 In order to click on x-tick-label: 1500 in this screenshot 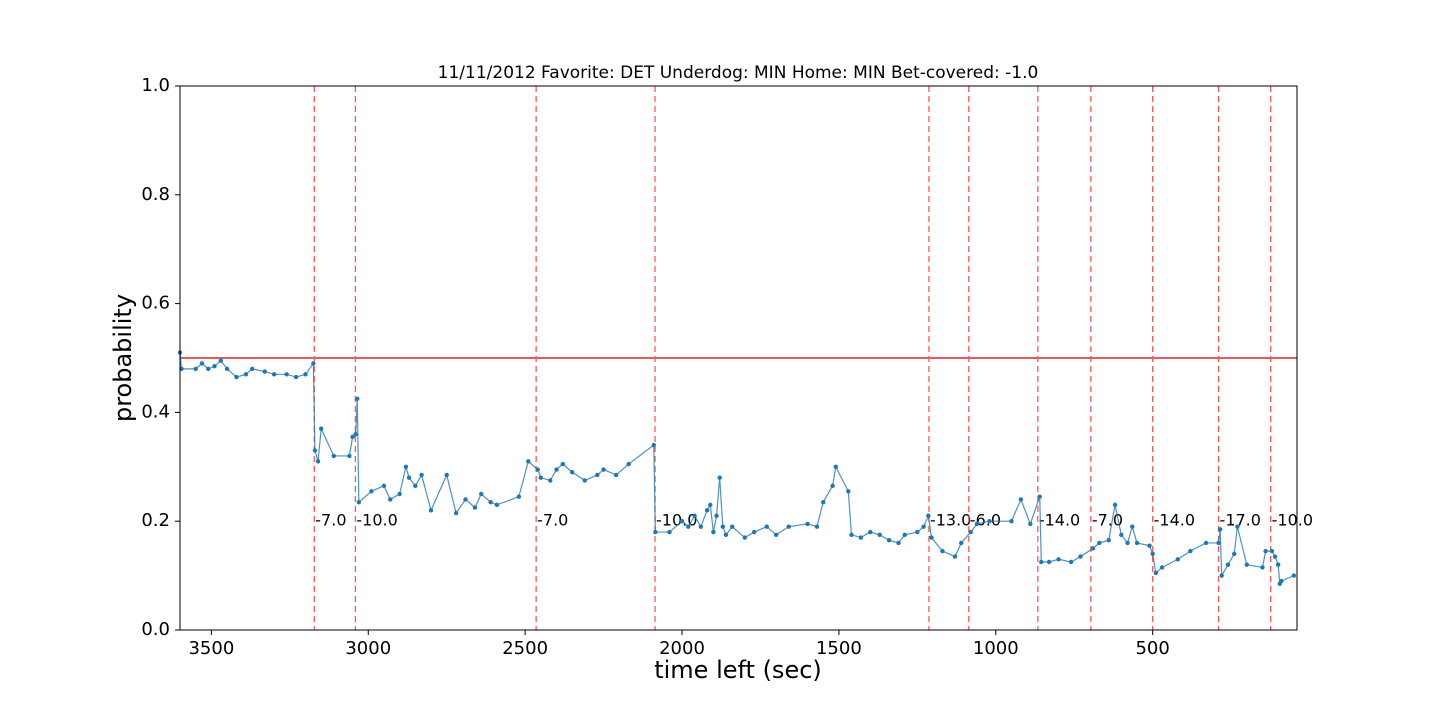, I will do `click(839, 648)`.